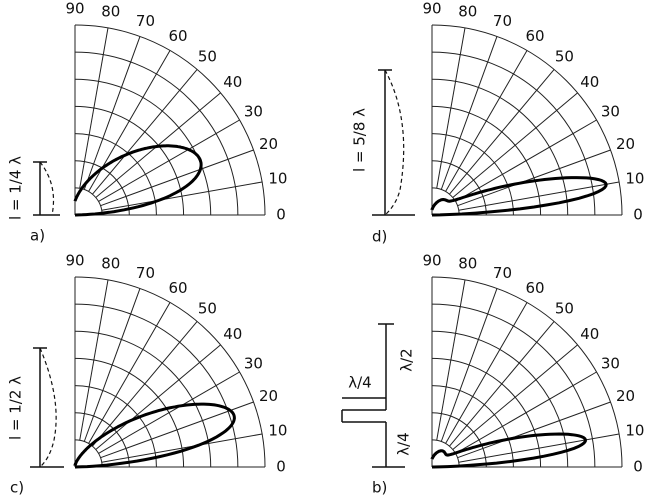  What do you see at coordinates (17, 488) in the screenshot?
I see `panel-label: c)` at bounding box center [17, 488].